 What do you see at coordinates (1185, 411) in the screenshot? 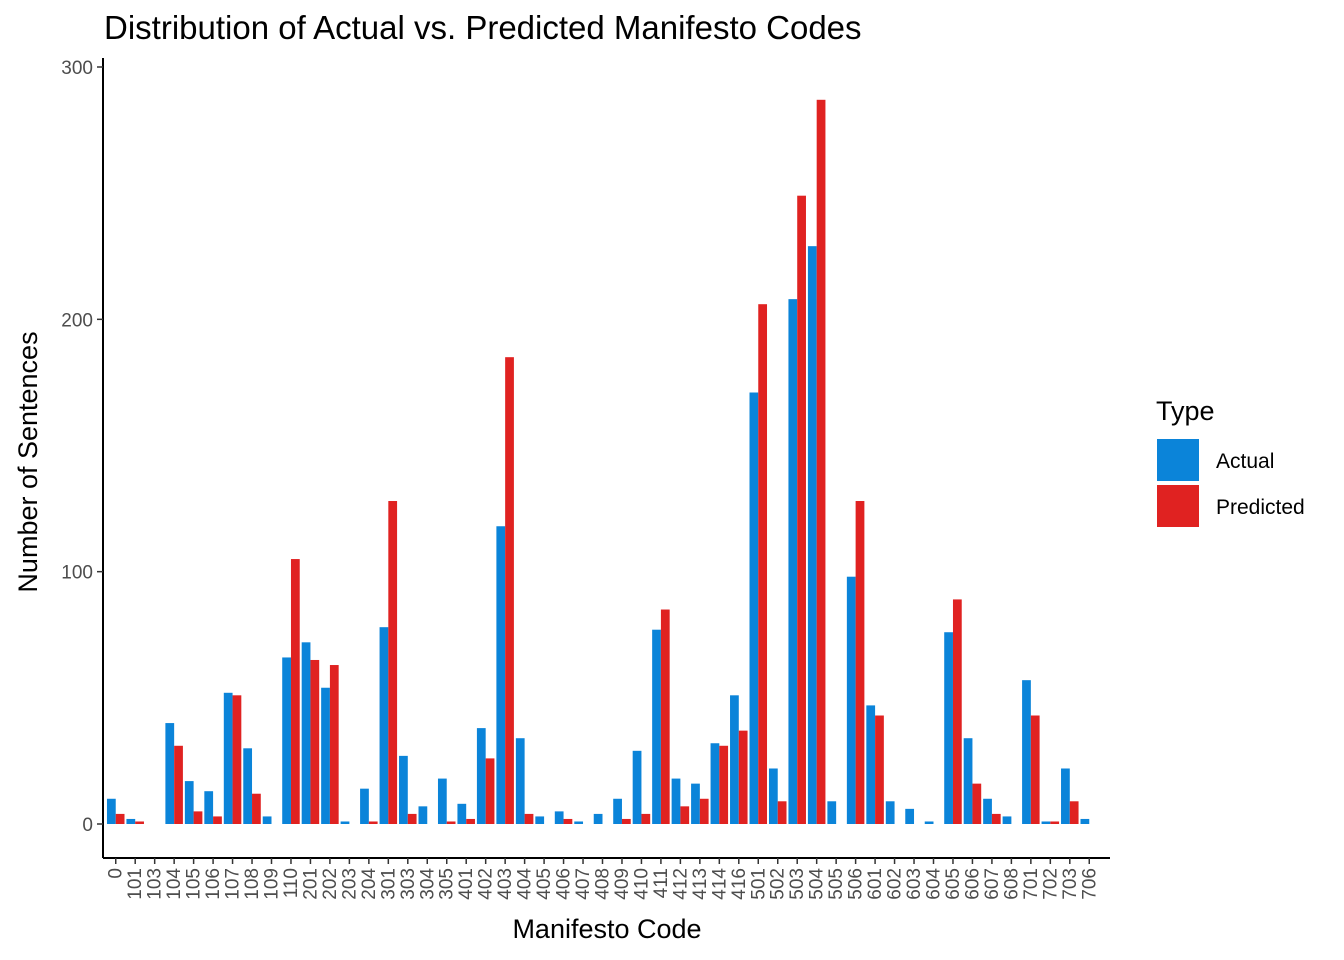
I see `legend-title: Type` at bounding box center [1185, 411].